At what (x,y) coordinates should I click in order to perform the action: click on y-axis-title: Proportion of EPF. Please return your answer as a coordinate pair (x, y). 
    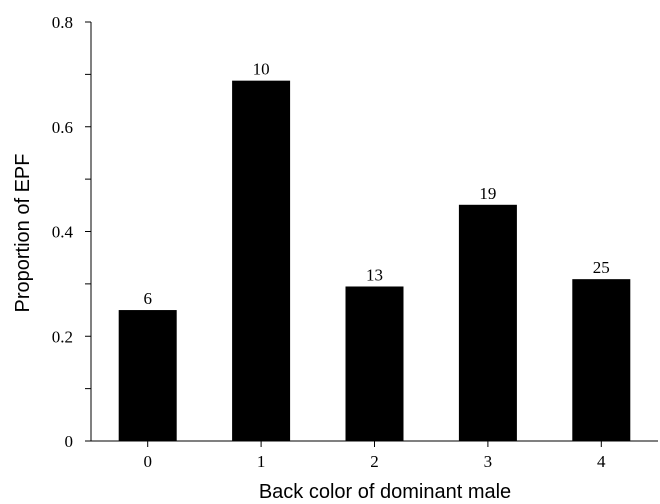
    Looking at the image, I should click on (23, 233).